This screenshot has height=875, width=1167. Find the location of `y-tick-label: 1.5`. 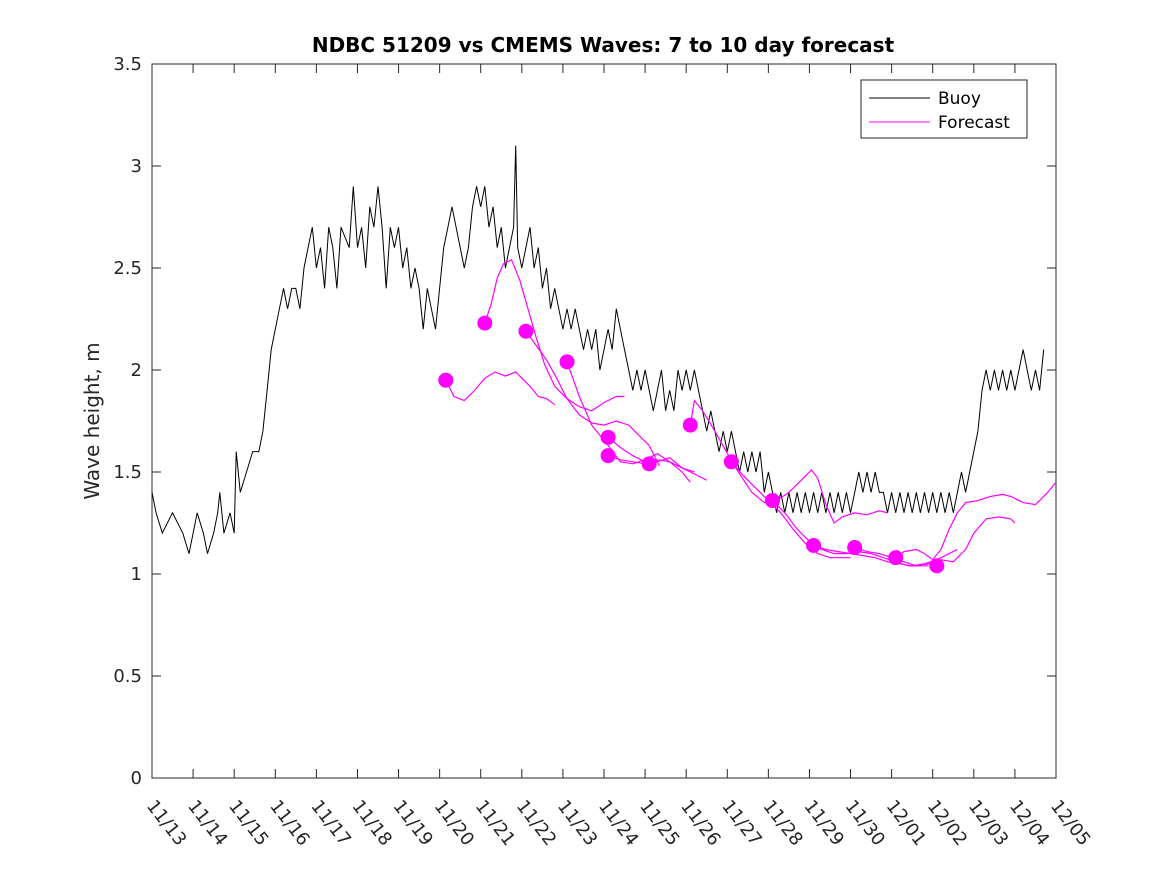

y-tick-label: 1.5 is located at coordinates (127, 472).